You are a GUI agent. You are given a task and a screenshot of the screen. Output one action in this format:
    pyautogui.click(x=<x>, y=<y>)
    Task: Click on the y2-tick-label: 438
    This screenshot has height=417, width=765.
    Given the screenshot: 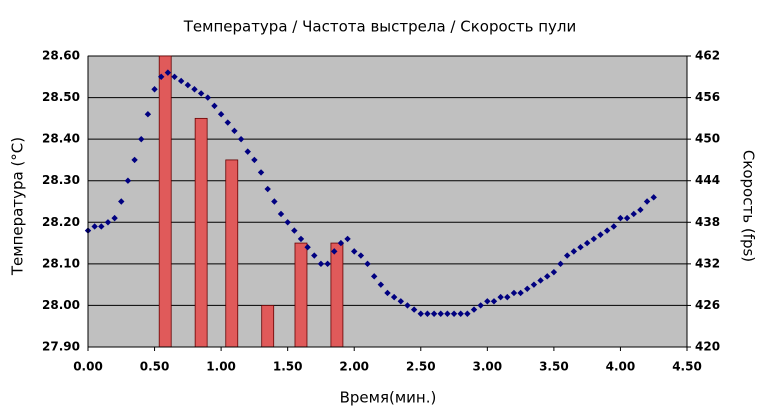 What is the action you would take?
    pyautogui.click(x=707, y=222)
    